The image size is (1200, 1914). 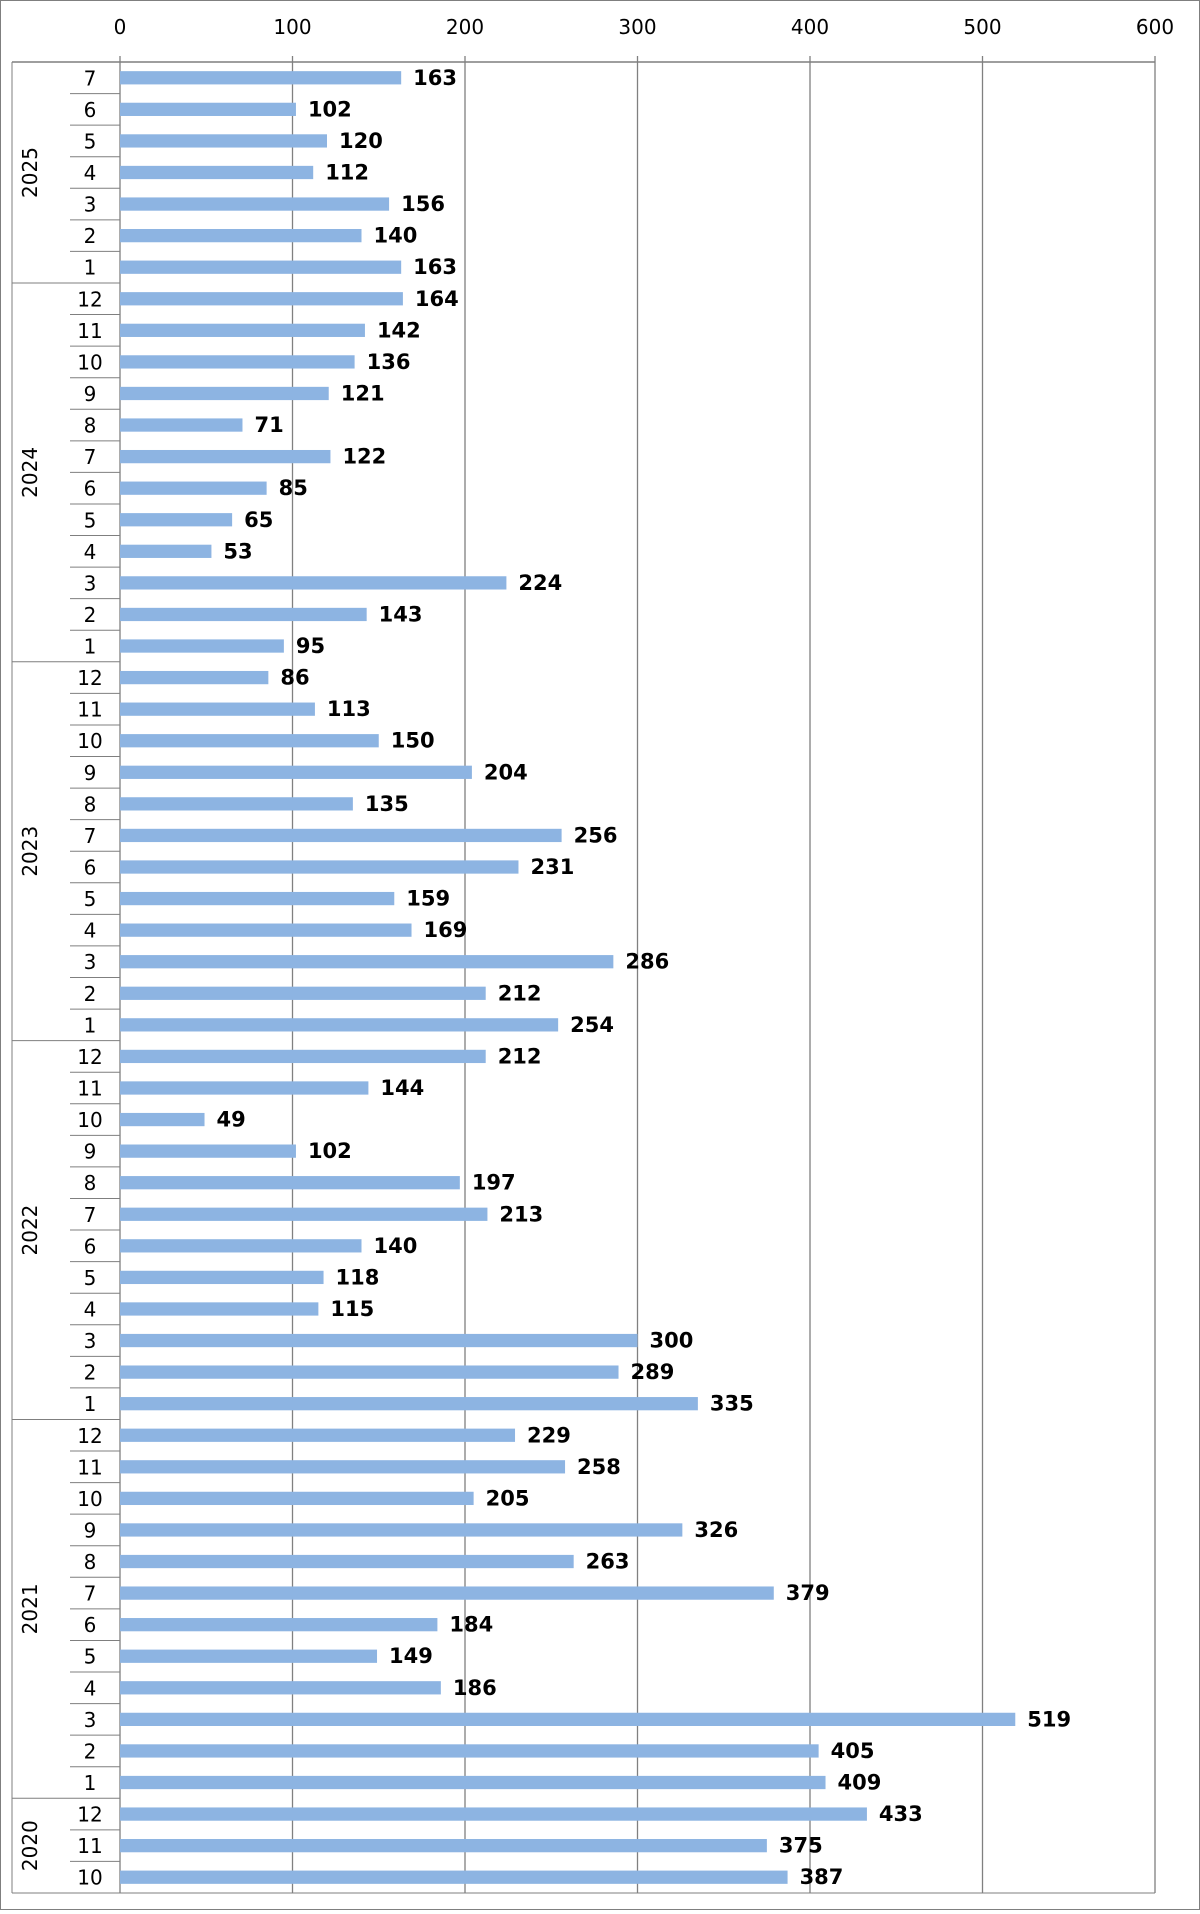 I want to click on data-label: 224, so click(x=540, y=583).